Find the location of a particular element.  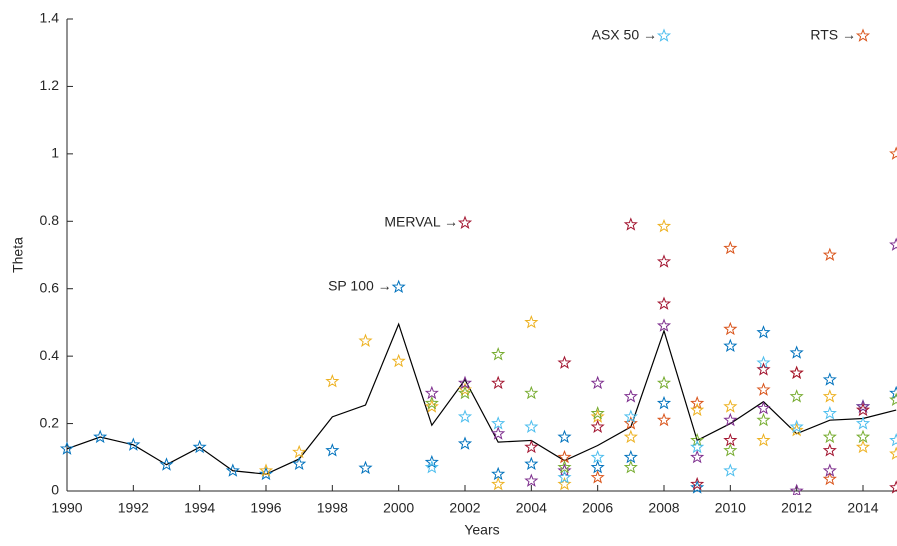

x-tick-label: 2006 is located at coordinates (597, 508).